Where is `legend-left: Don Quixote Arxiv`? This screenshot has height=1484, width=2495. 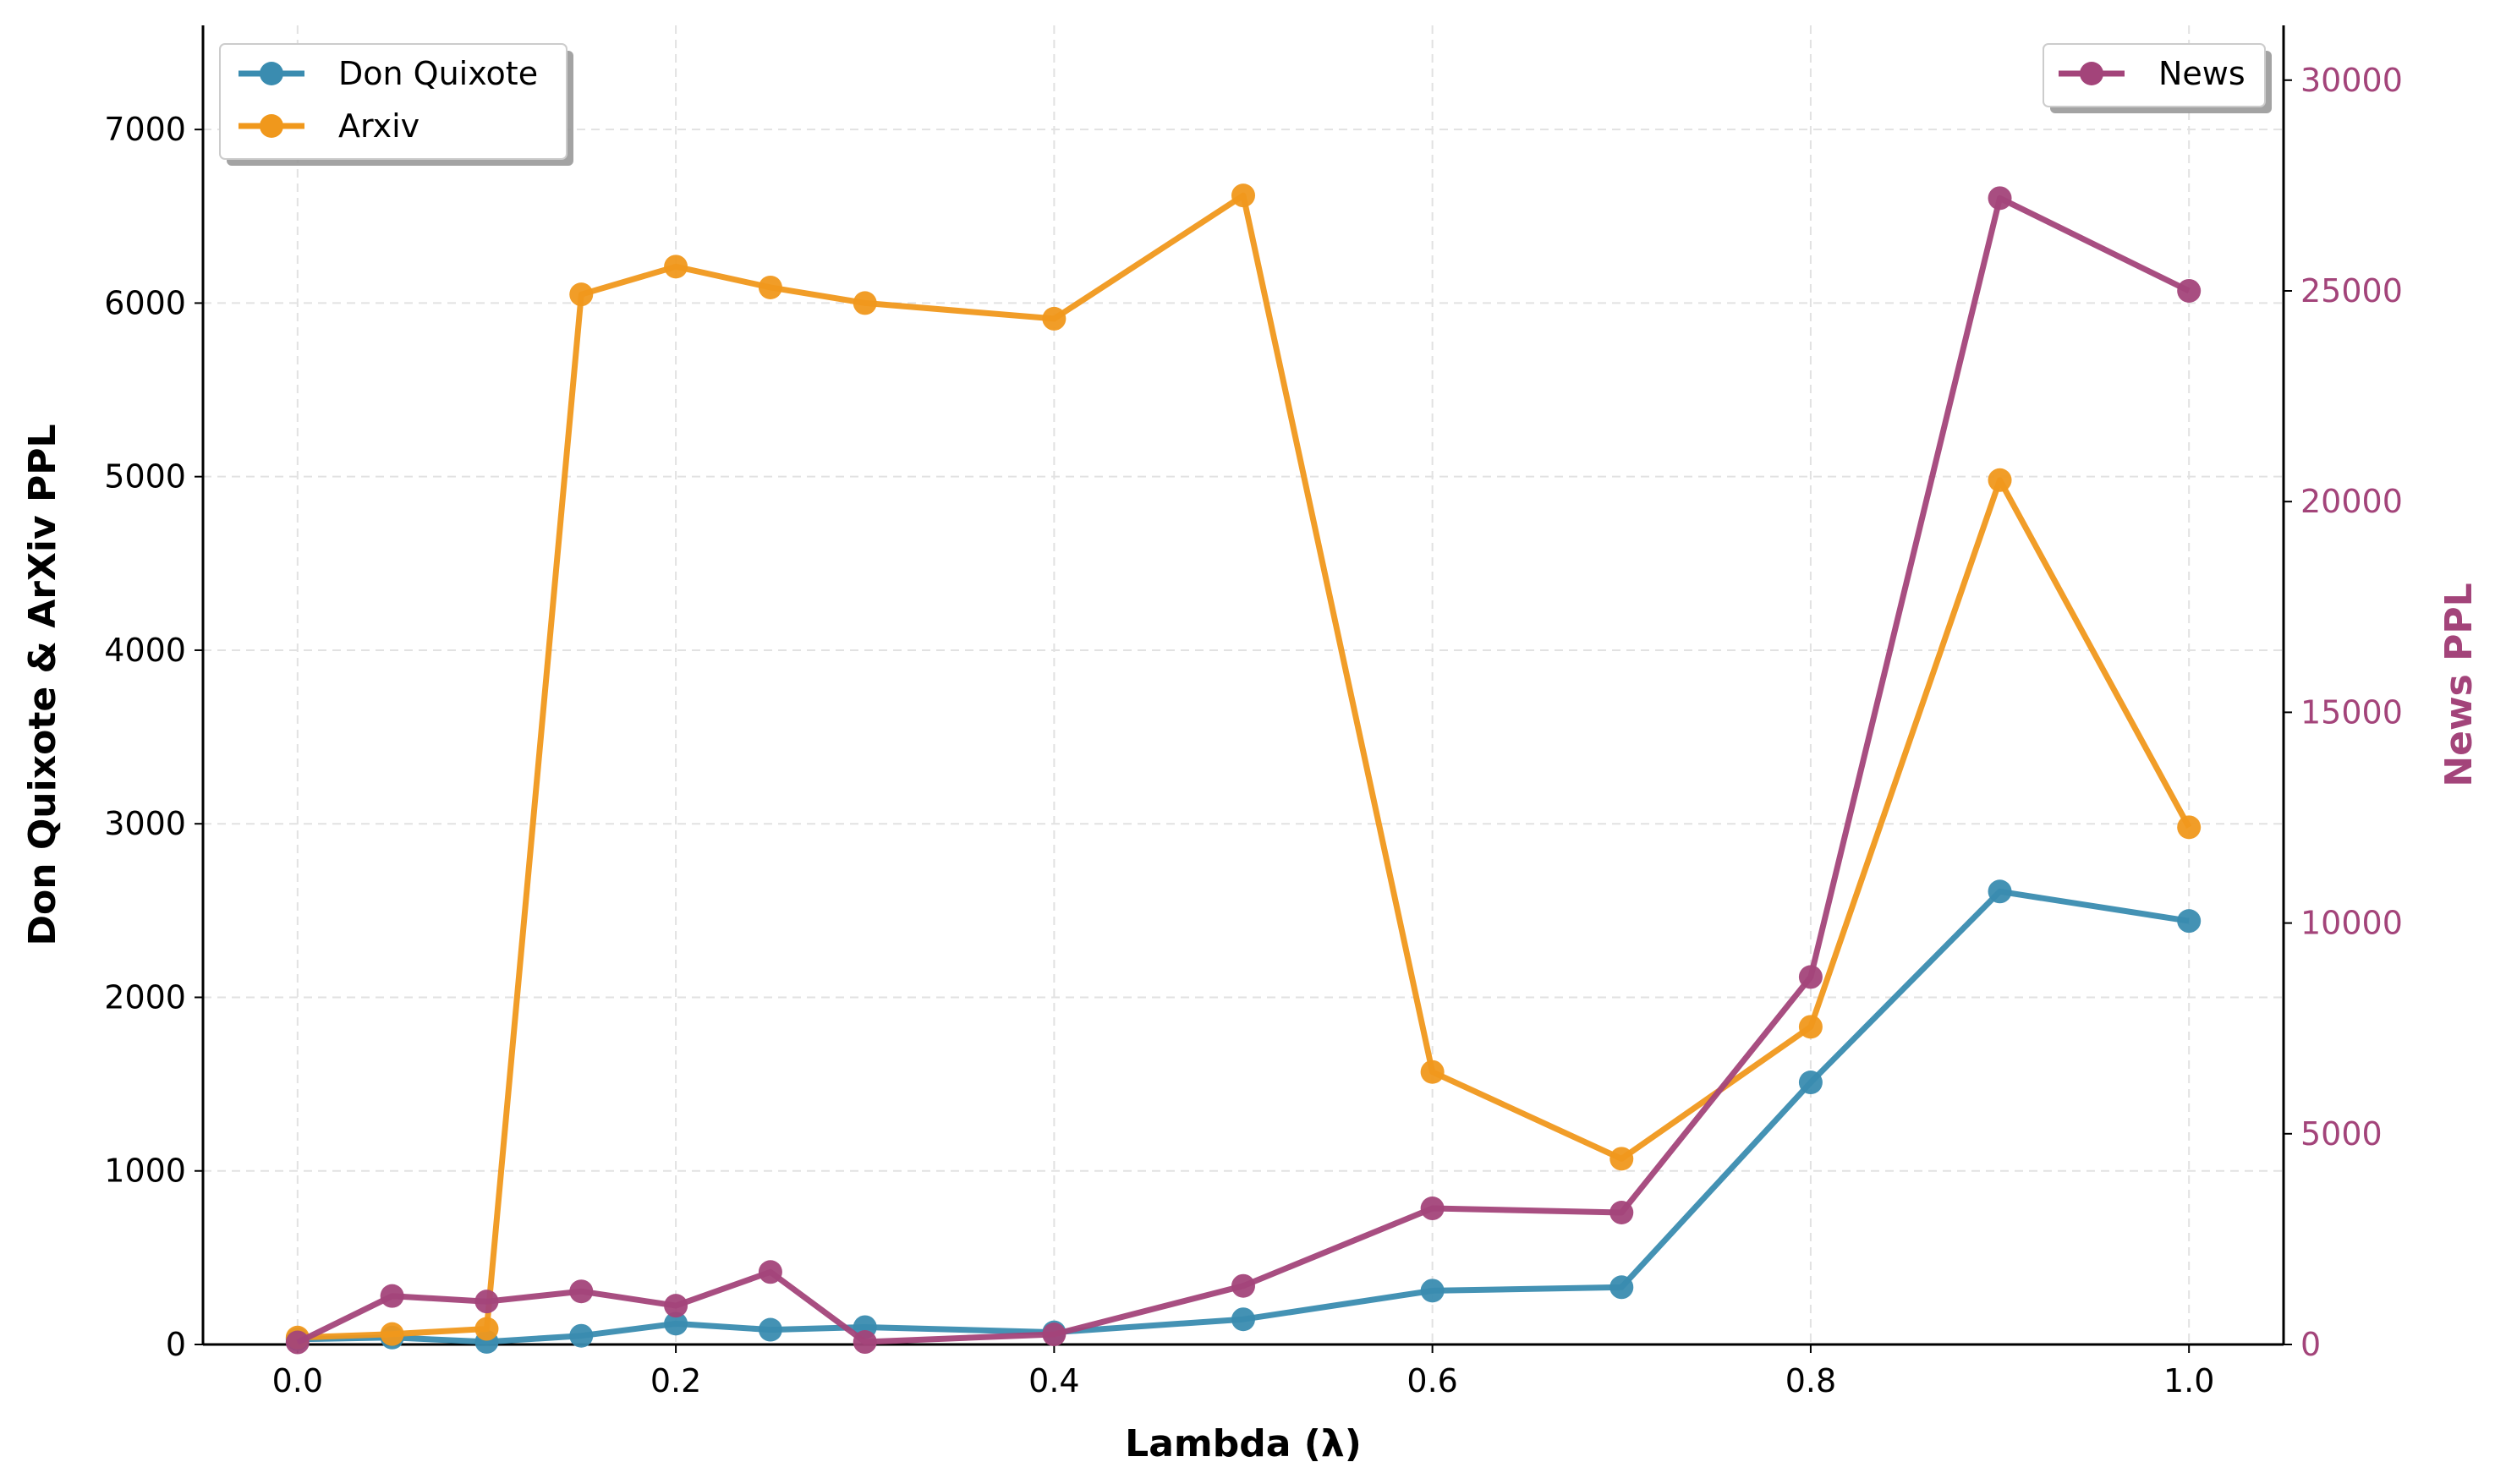
legend-left: Don Quixote Arxiv is located at coordinates (396, 104).